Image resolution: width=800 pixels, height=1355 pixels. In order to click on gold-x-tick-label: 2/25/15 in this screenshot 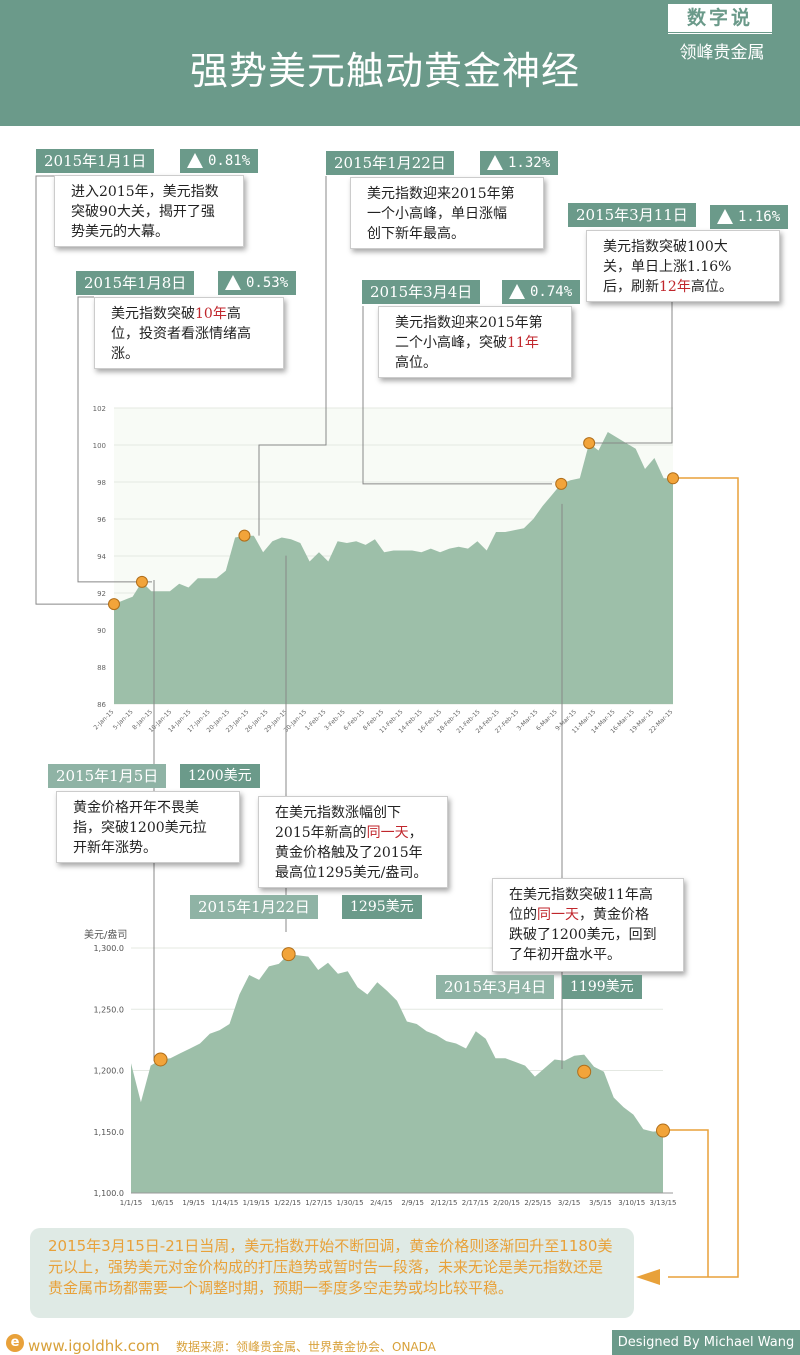, I will do `click(537, 1203)`.